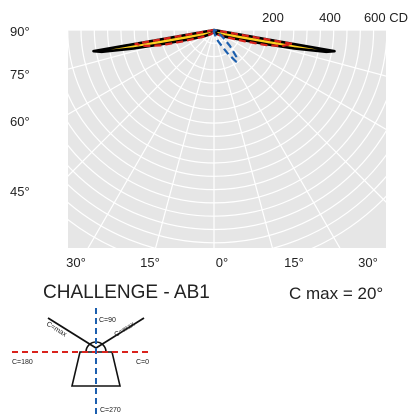 The width and height of the screenshot is (416, 419). I want to click on angle-label-left: 75°, so click(20, 74).